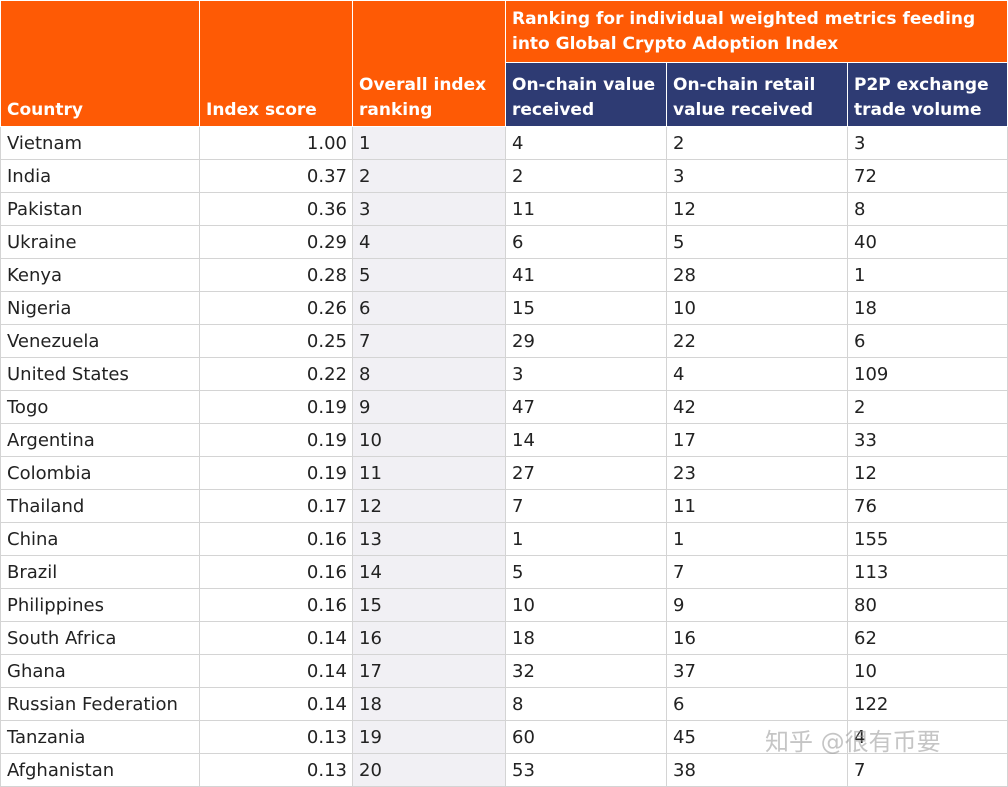 The width and height of the screenshot is (1008, 787). Describe the element at coordinates (100, 242) in the screenshot. I see `country-cell: Ukraine` at that location.